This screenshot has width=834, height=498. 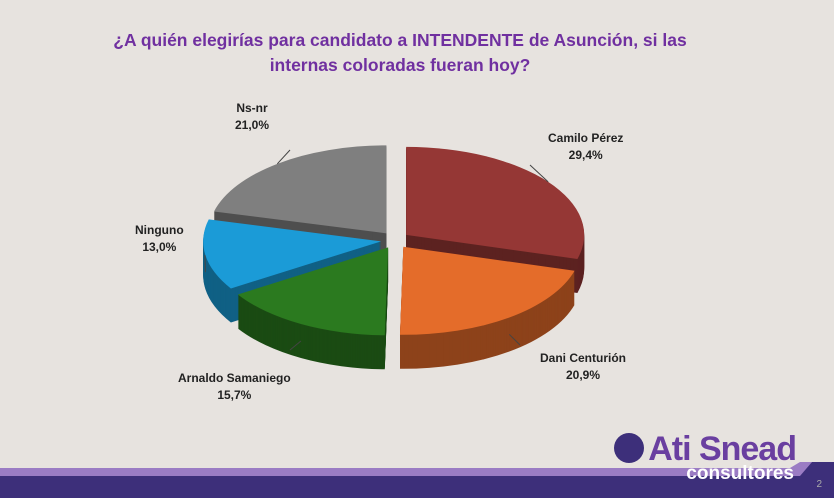 What do you see at coordinates (583, 358) in the screenshot?
I see `label-name: Dani Centurión` at bounding box center [583, 358].